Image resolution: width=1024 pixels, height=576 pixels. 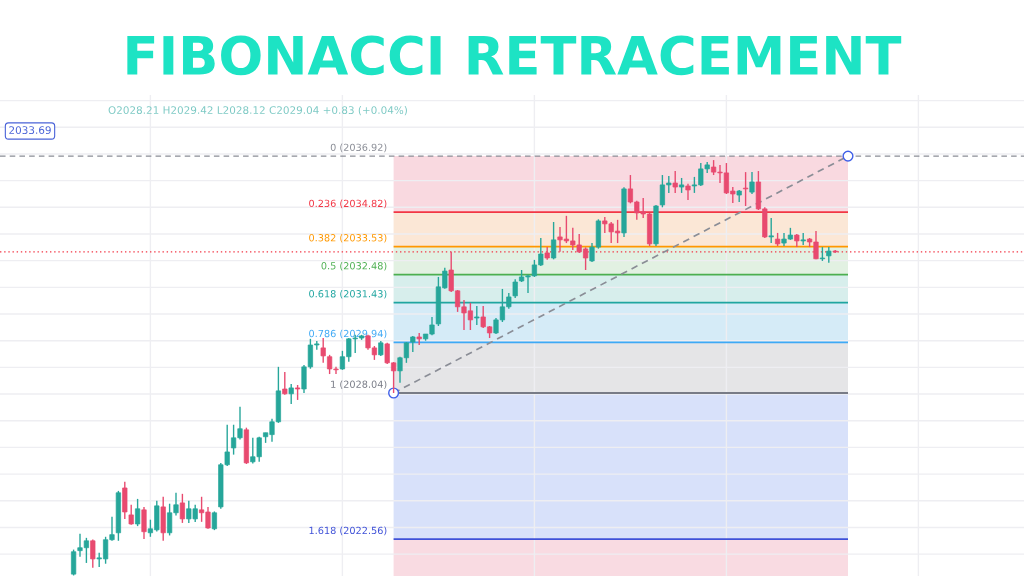 What do you see at coordinates (514, 55) in the screenshot?
I see `chart-title: FIBONACCI RETRACEMENT` at bounding box center [514, 55].